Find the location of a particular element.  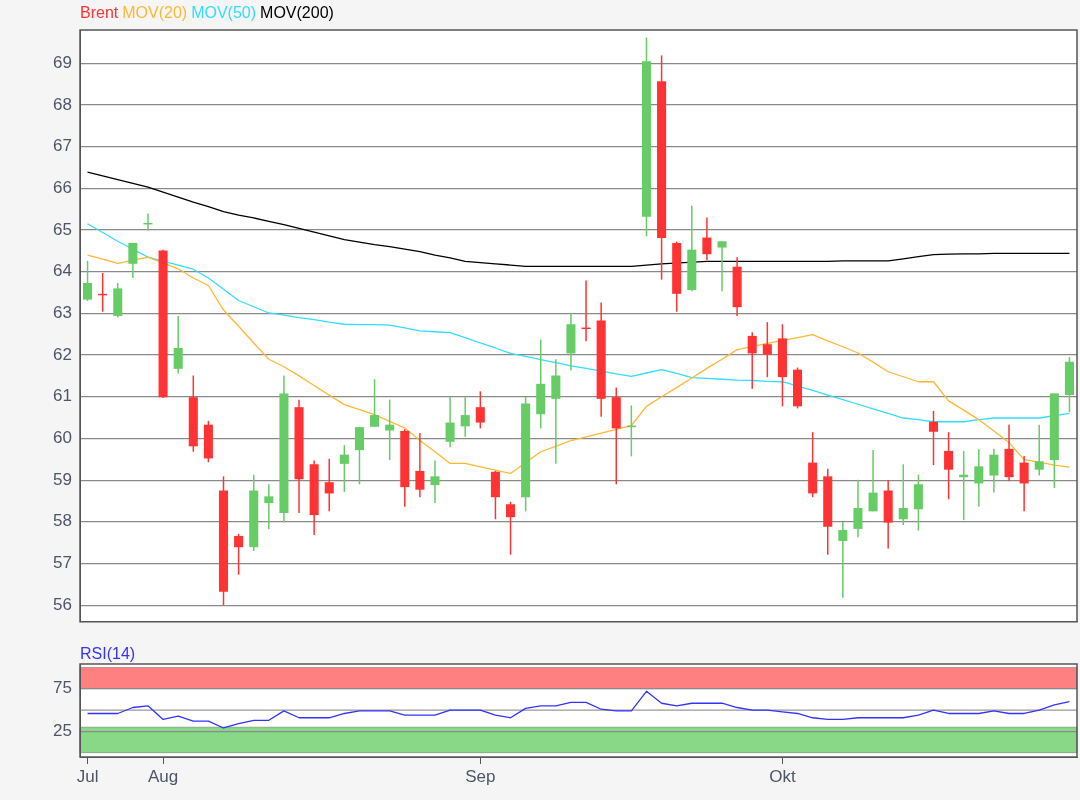

y-tick-label: 25 is located at coordinates (62, 731).